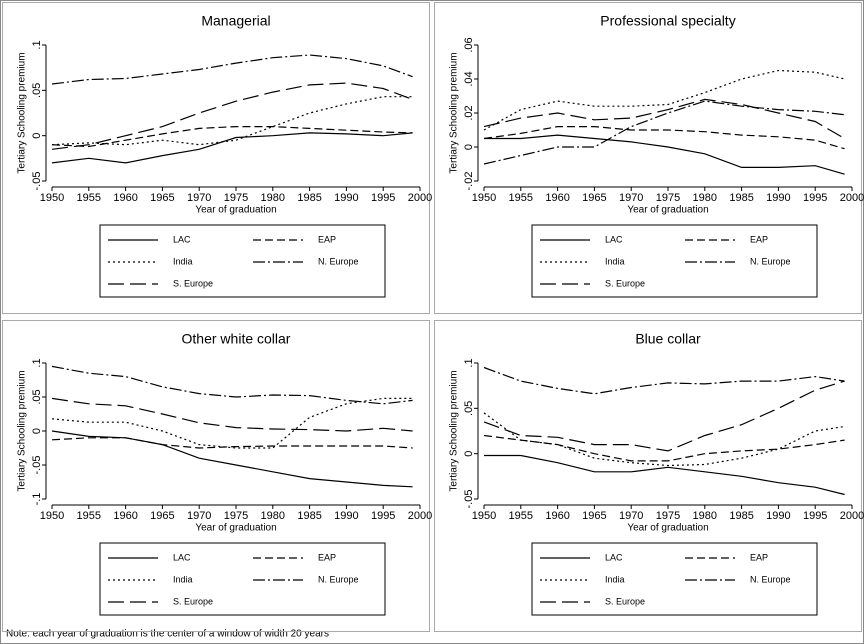 The image size is (864, 644). I want to click on chart-title: Professional specialty, so click(667, 21).